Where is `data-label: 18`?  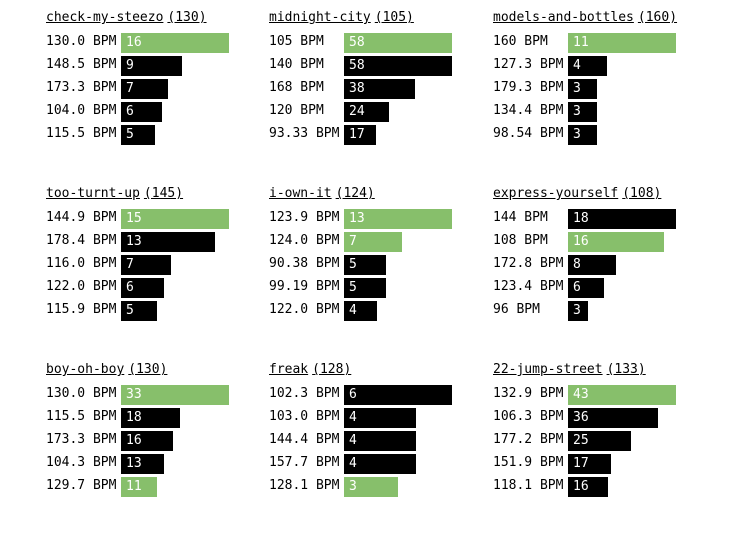
data-label: 18 is located at coordinates (134, 417).